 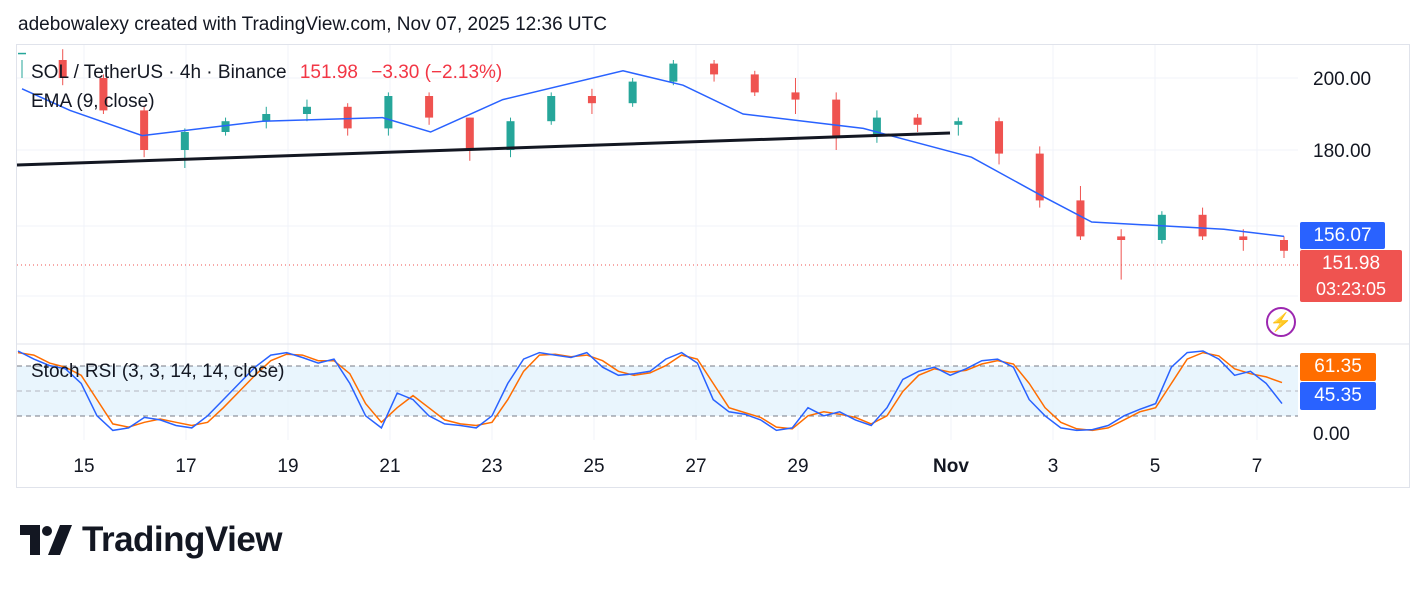 What do you see at coordinates (1331, 434) in the screenshot?
I see `y-tick-label: 0.00` at bounding box center [1331, 434].